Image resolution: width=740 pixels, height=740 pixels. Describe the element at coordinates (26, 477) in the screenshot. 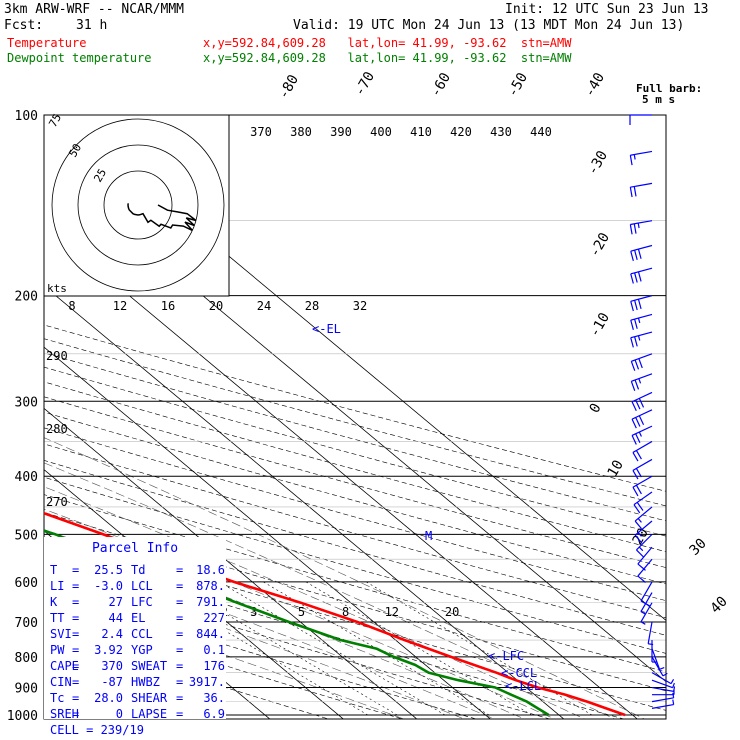

I see `pressure-tick-400: 400` at that location.